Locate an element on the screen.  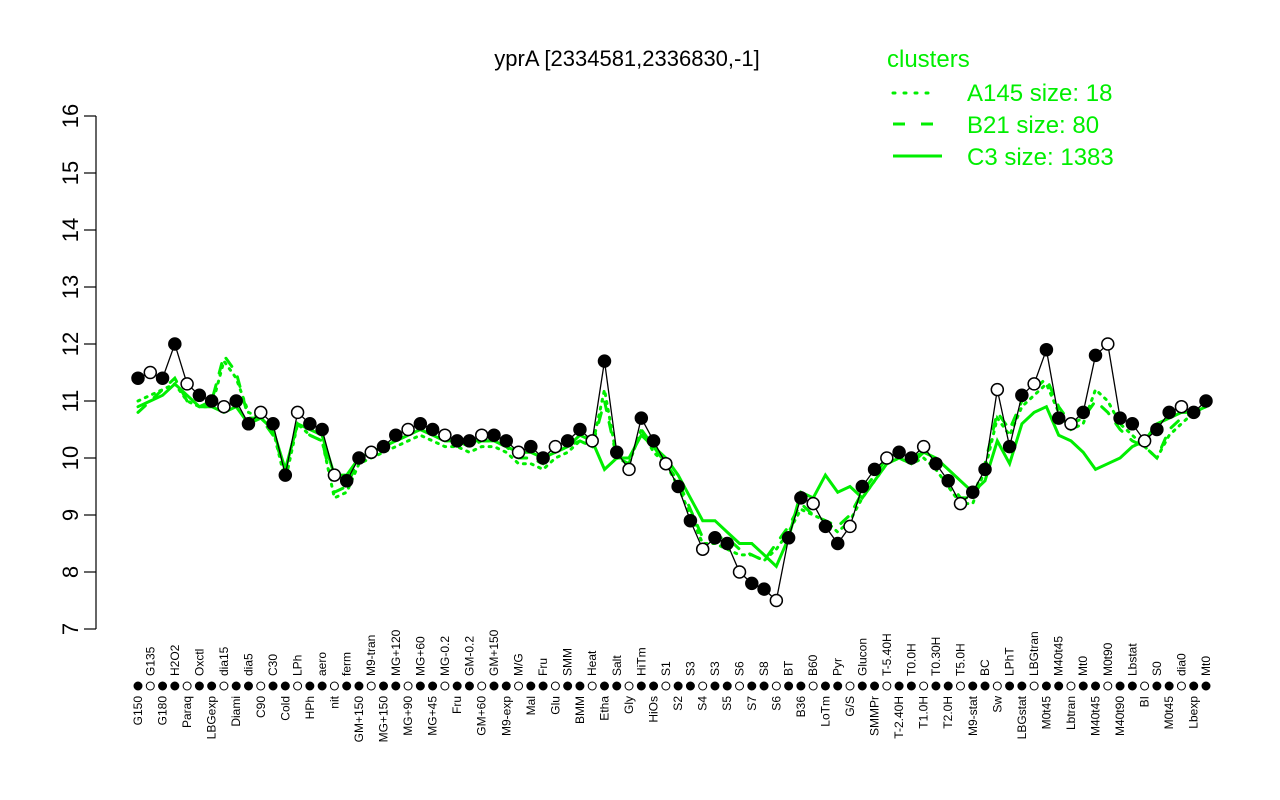
x-tick-label: G135 is located at coordinates (150, 661).